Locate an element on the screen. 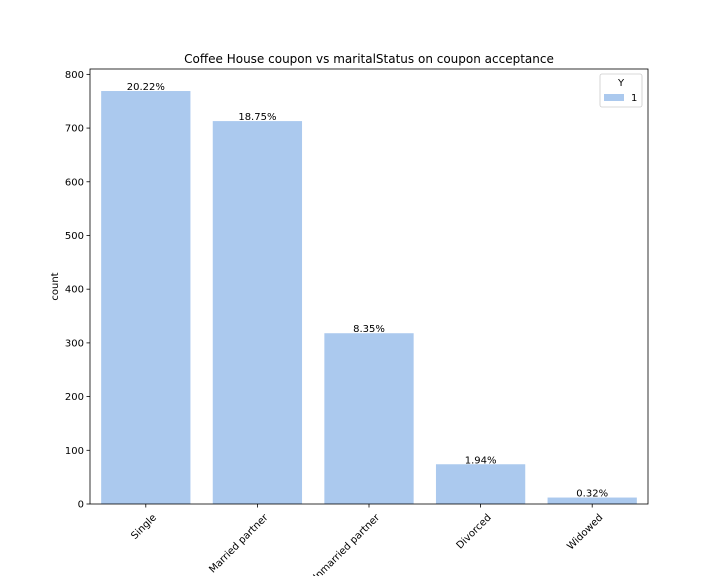 The height and width of the screenshot is (580, 720). y-tick-label: 800 is located at coordinates (74, 75).